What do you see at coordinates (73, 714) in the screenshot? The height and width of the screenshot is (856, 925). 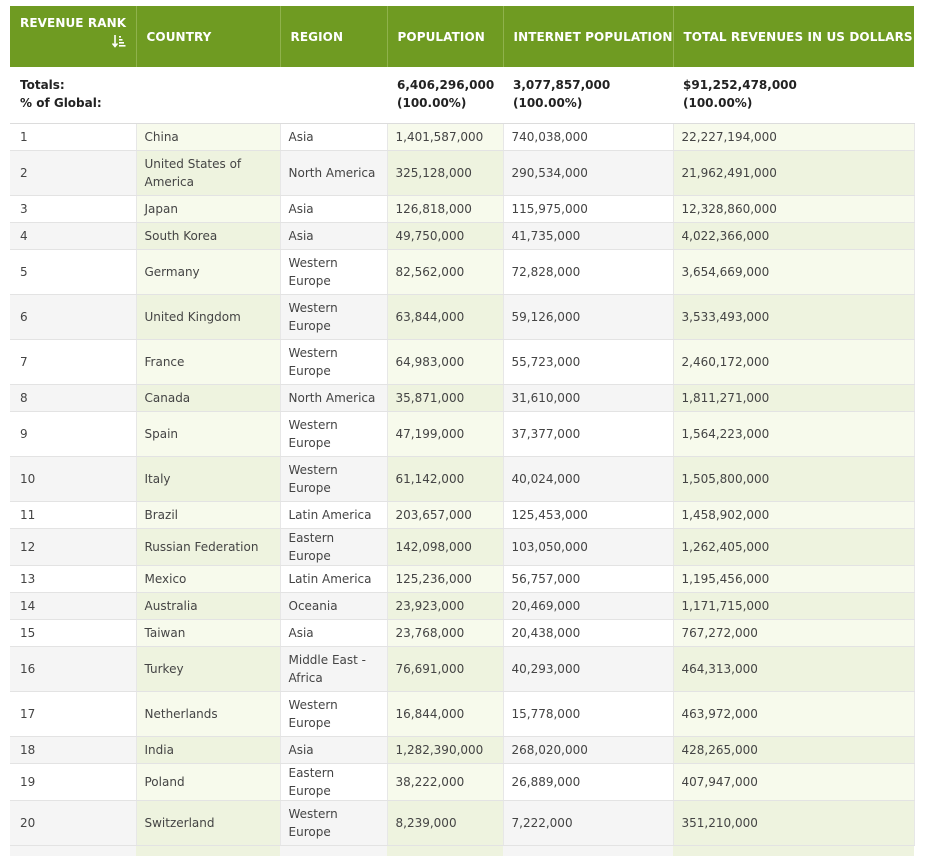 I see `cell-rank: 17` at bounding box center [73, 714].